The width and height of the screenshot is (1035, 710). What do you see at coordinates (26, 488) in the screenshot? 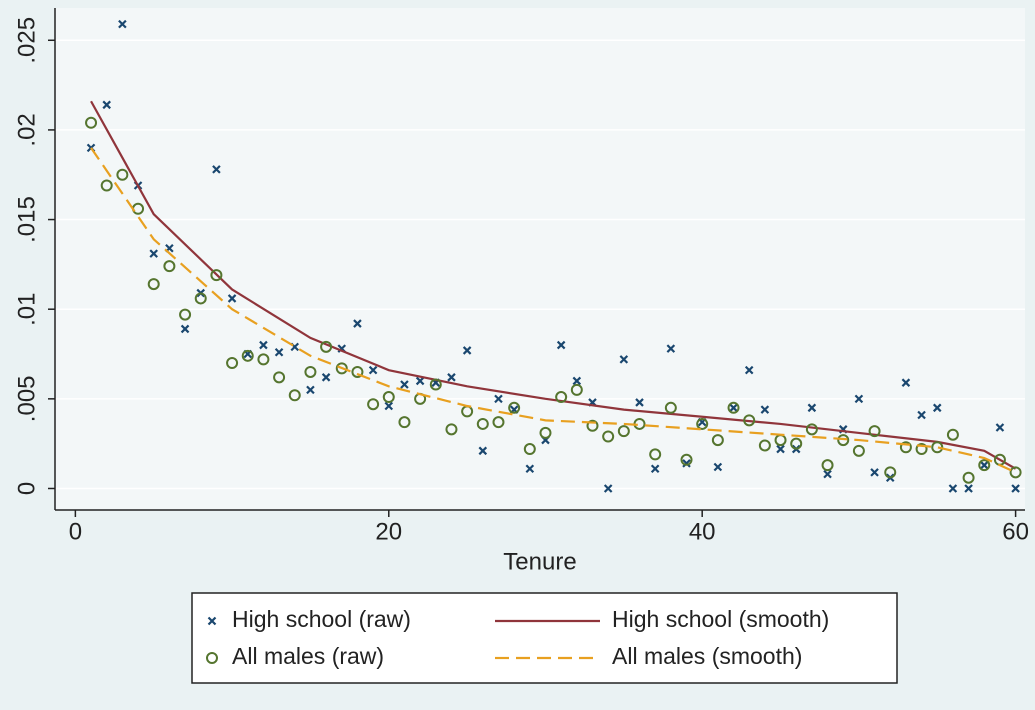
I see `y-tick-label: 0` at bounding box center [26, 488].